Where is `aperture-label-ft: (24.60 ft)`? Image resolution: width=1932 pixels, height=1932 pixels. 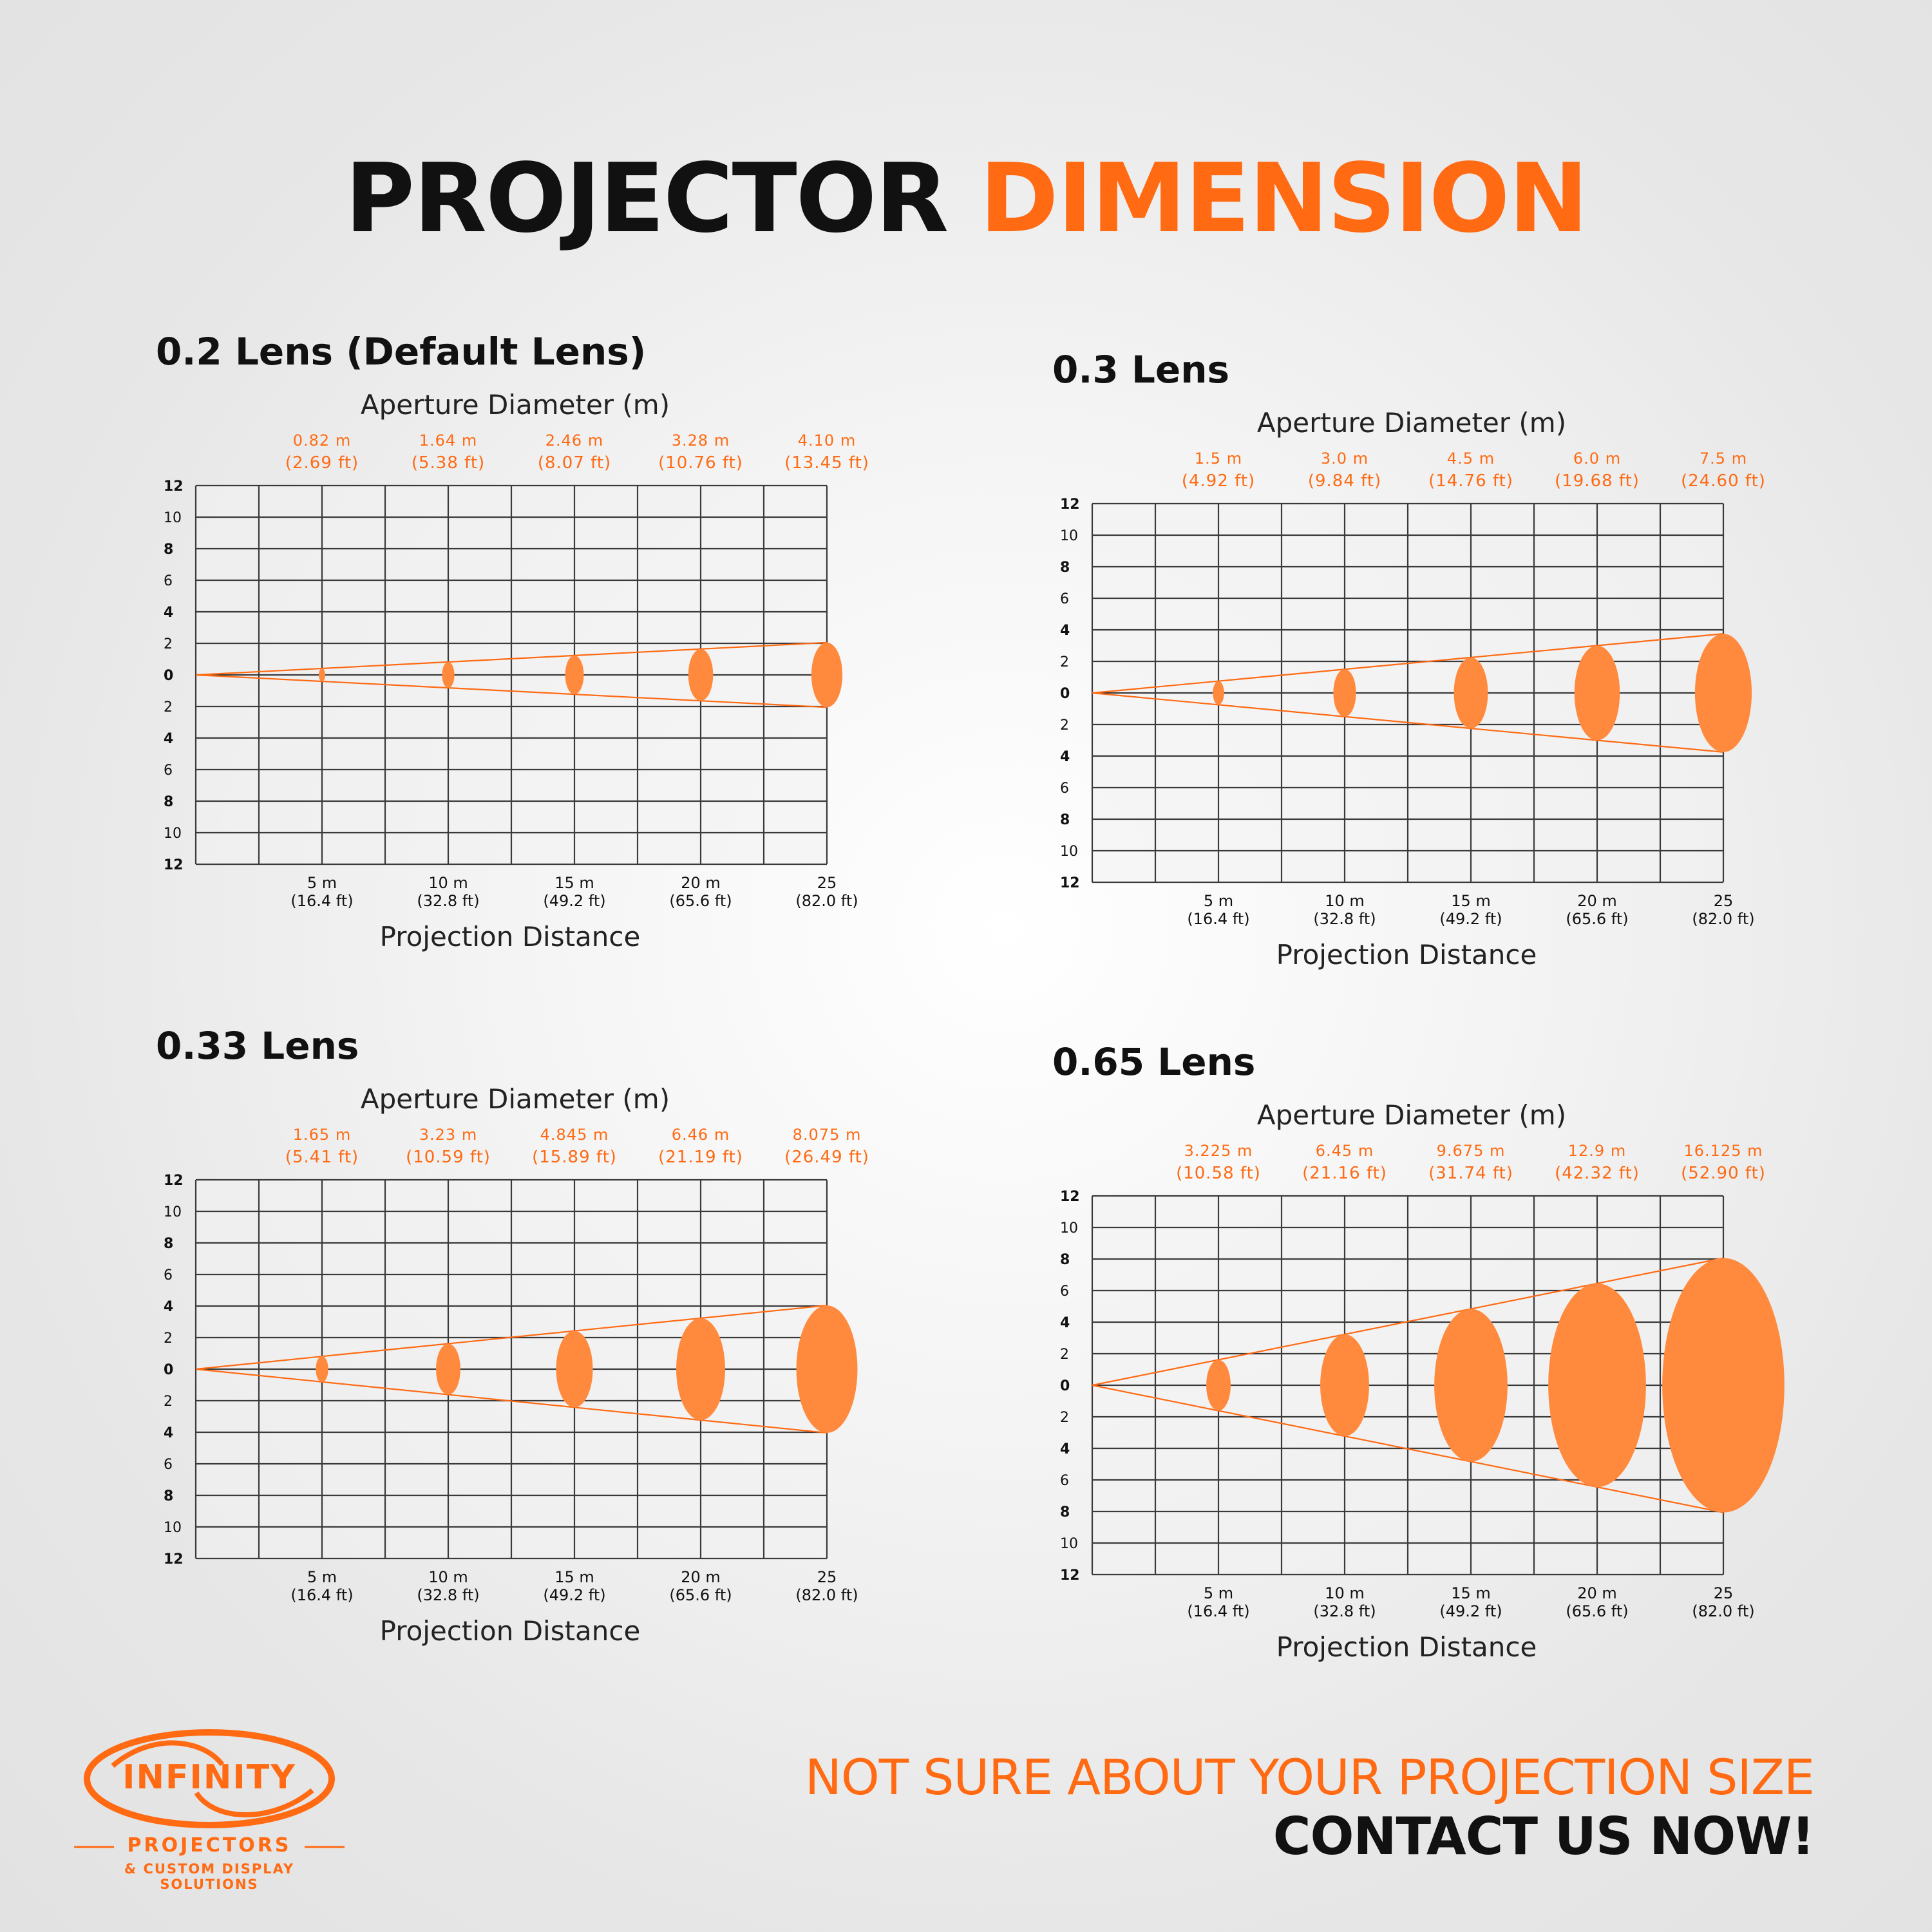 aperture-label-ft: (24.60 ft) is located at coordinates (1723, 481).